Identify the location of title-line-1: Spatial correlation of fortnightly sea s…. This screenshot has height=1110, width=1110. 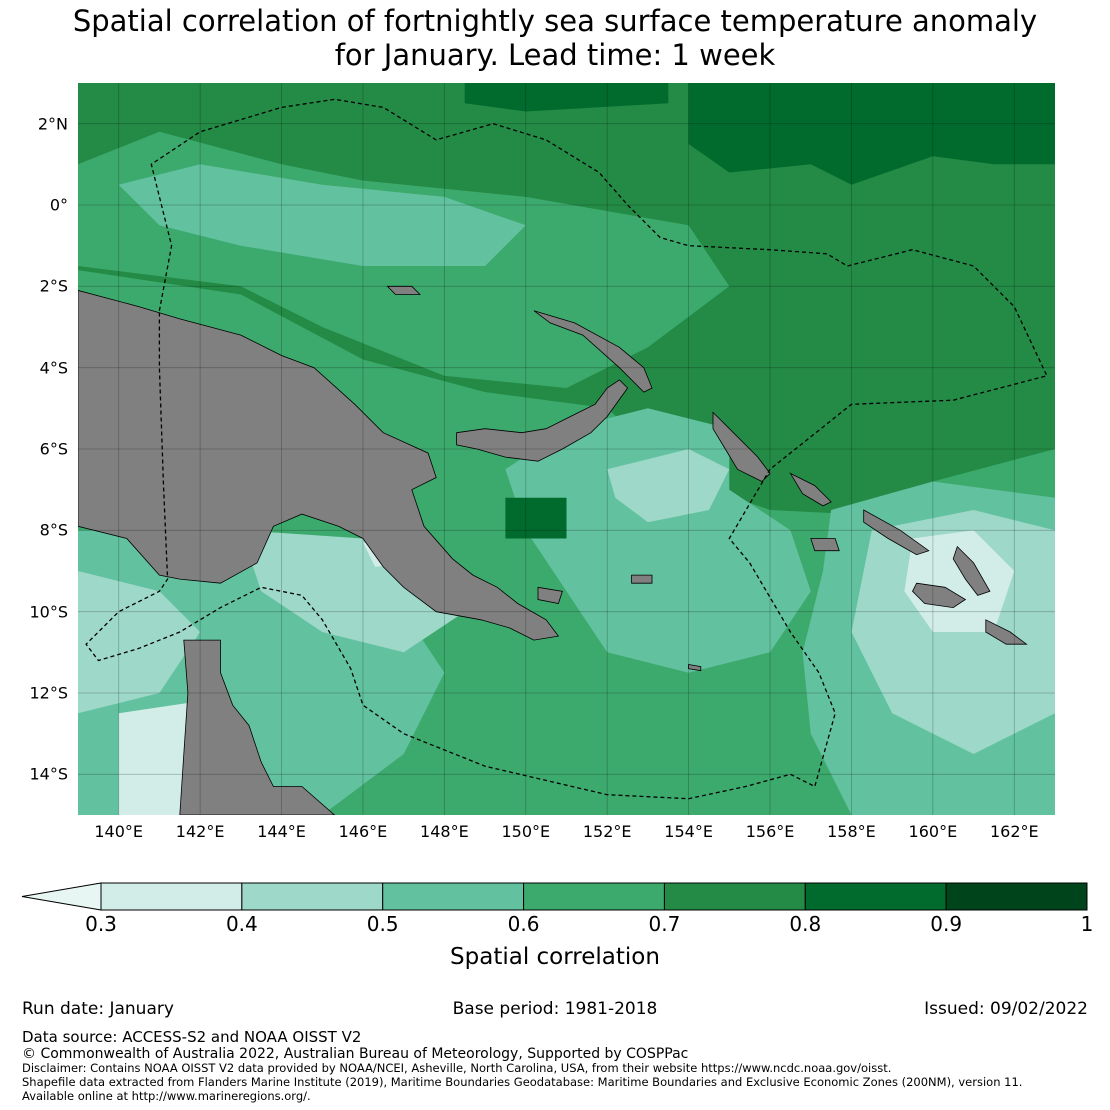
(555, 21).